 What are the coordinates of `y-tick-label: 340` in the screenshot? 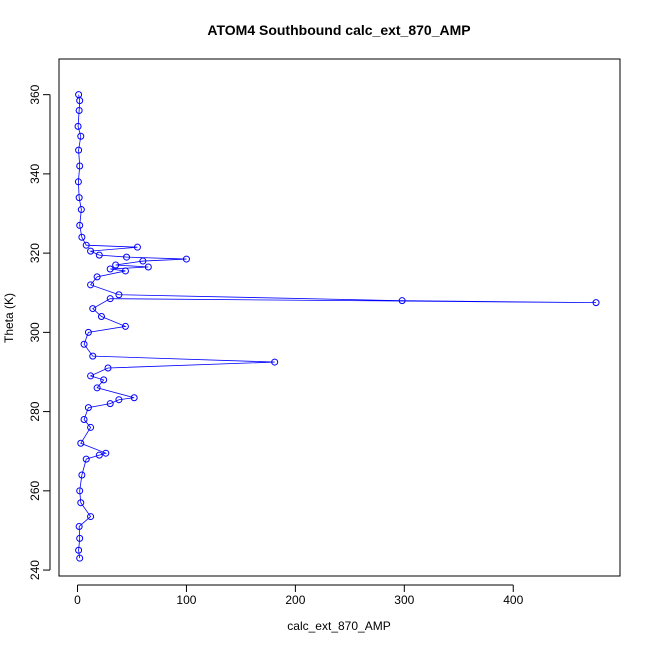 It's located at (35, 174).